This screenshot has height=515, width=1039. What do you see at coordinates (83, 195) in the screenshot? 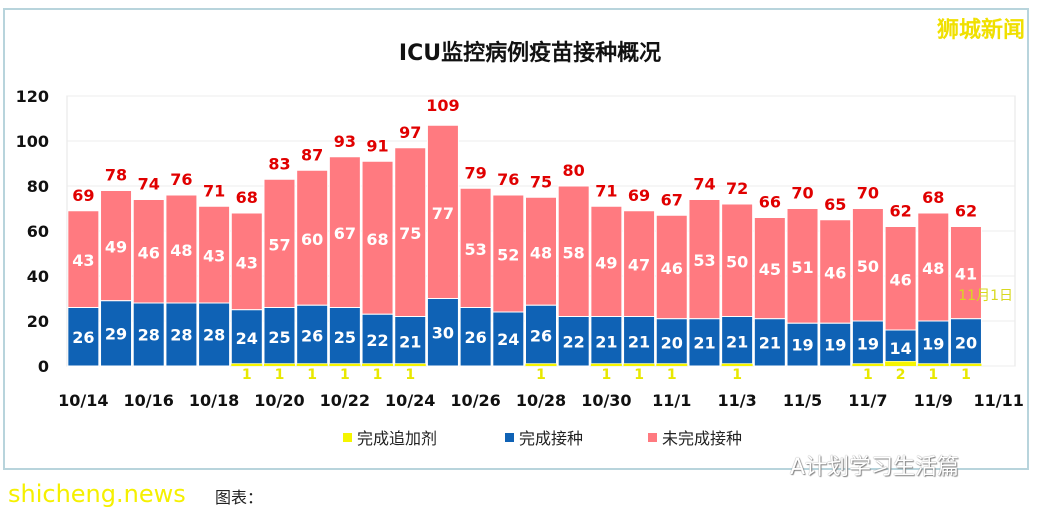
I see `total-label: 69` at bounding box center [83, 195].